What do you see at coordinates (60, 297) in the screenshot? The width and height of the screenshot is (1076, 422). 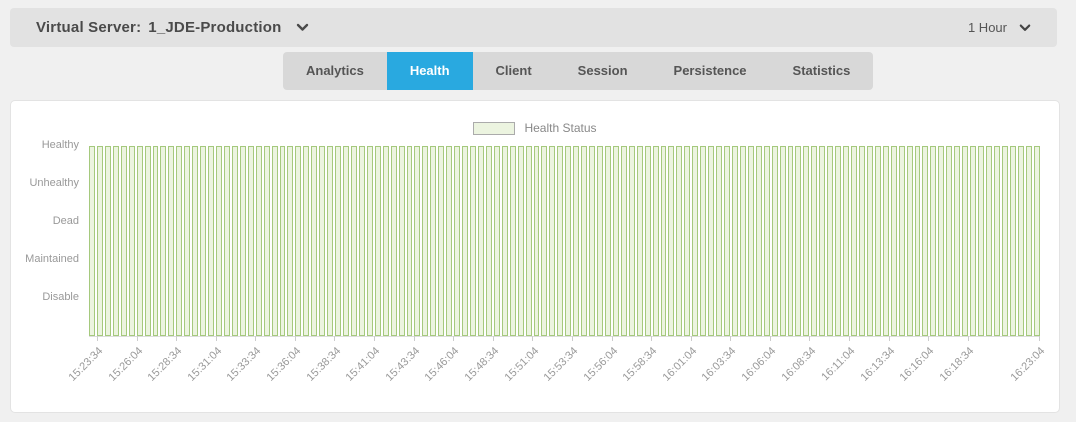 I see `y-axis-label: Disable` at bounding box center [60, 297].